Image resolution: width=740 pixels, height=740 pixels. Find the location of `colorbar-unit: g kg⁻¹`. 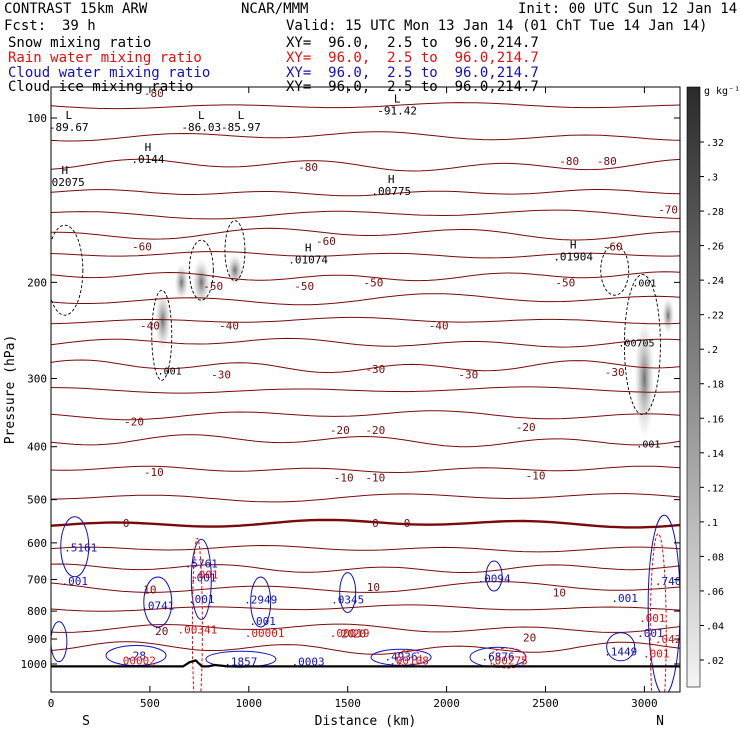

colorbar-unit: g kg⁻¹ is located at coordinates (722, 91).